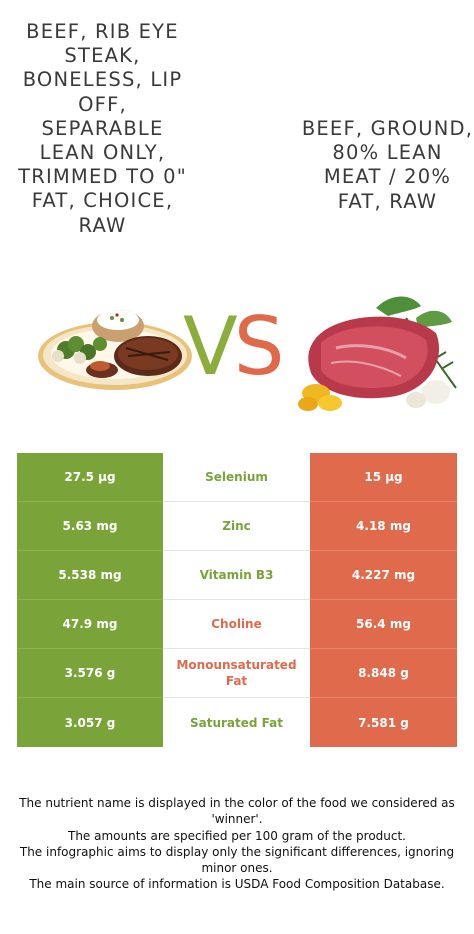 The image size is (474, 934). Describe the element at coordinates (383, 575) in the screenshot. I see `right-value: 4.227 mg` at that location.